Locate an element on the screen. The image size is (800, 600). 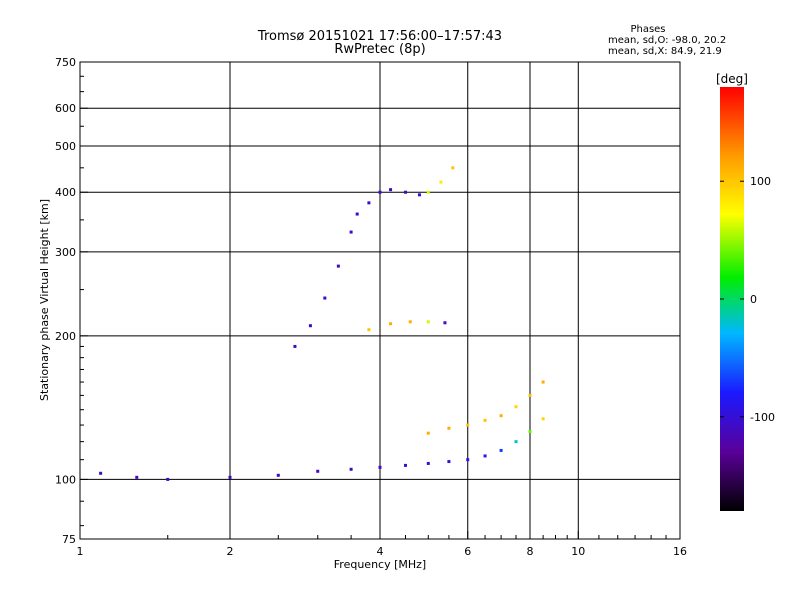
y-tick-label: 750 is located at coordinates (65, 62).